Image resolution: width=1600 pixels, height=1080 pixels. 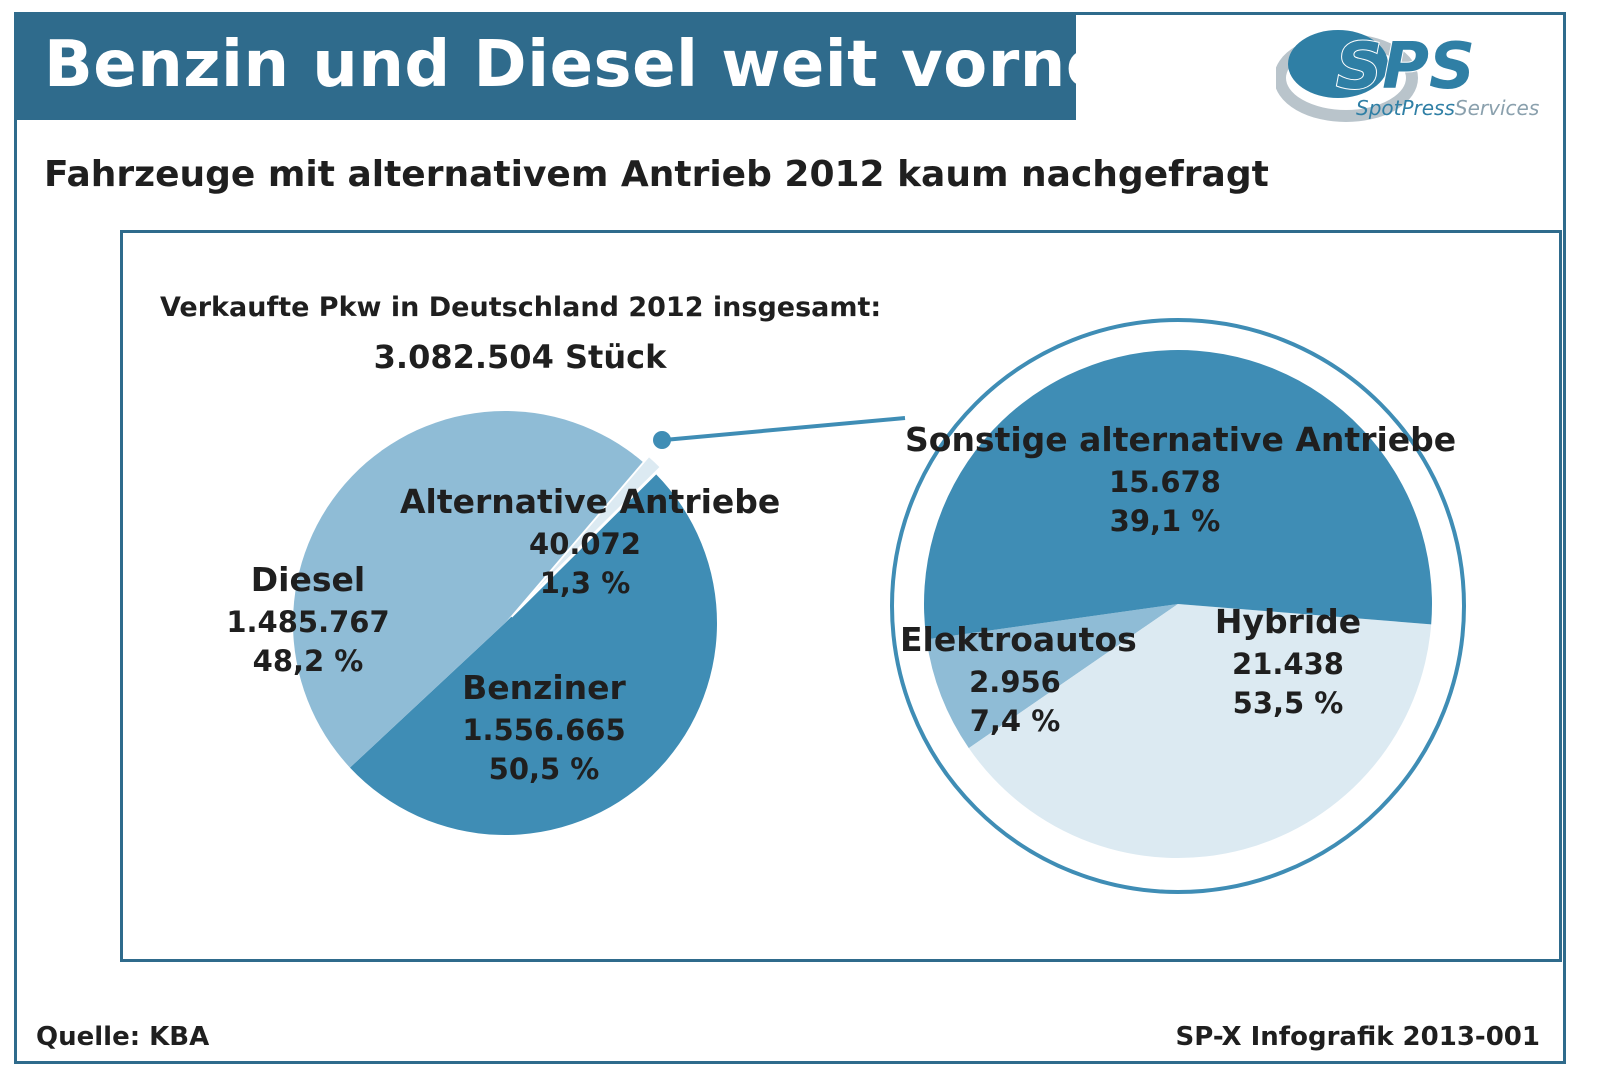 What do you see at coordinates (1357, 1037) in the screenshot?
I see `infographic-credit: SP-X Infografik 2013-001` at bounding box center [1357, 1037].